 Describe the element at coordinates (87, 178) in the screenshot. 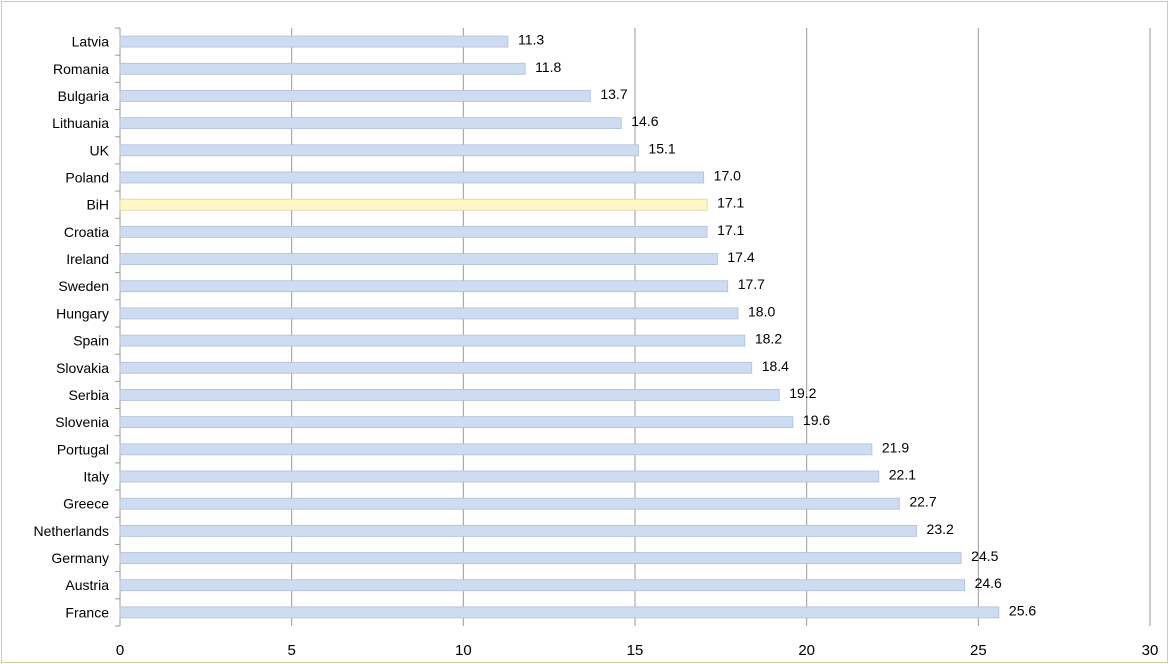

I see `category-label: Poland` at that location.